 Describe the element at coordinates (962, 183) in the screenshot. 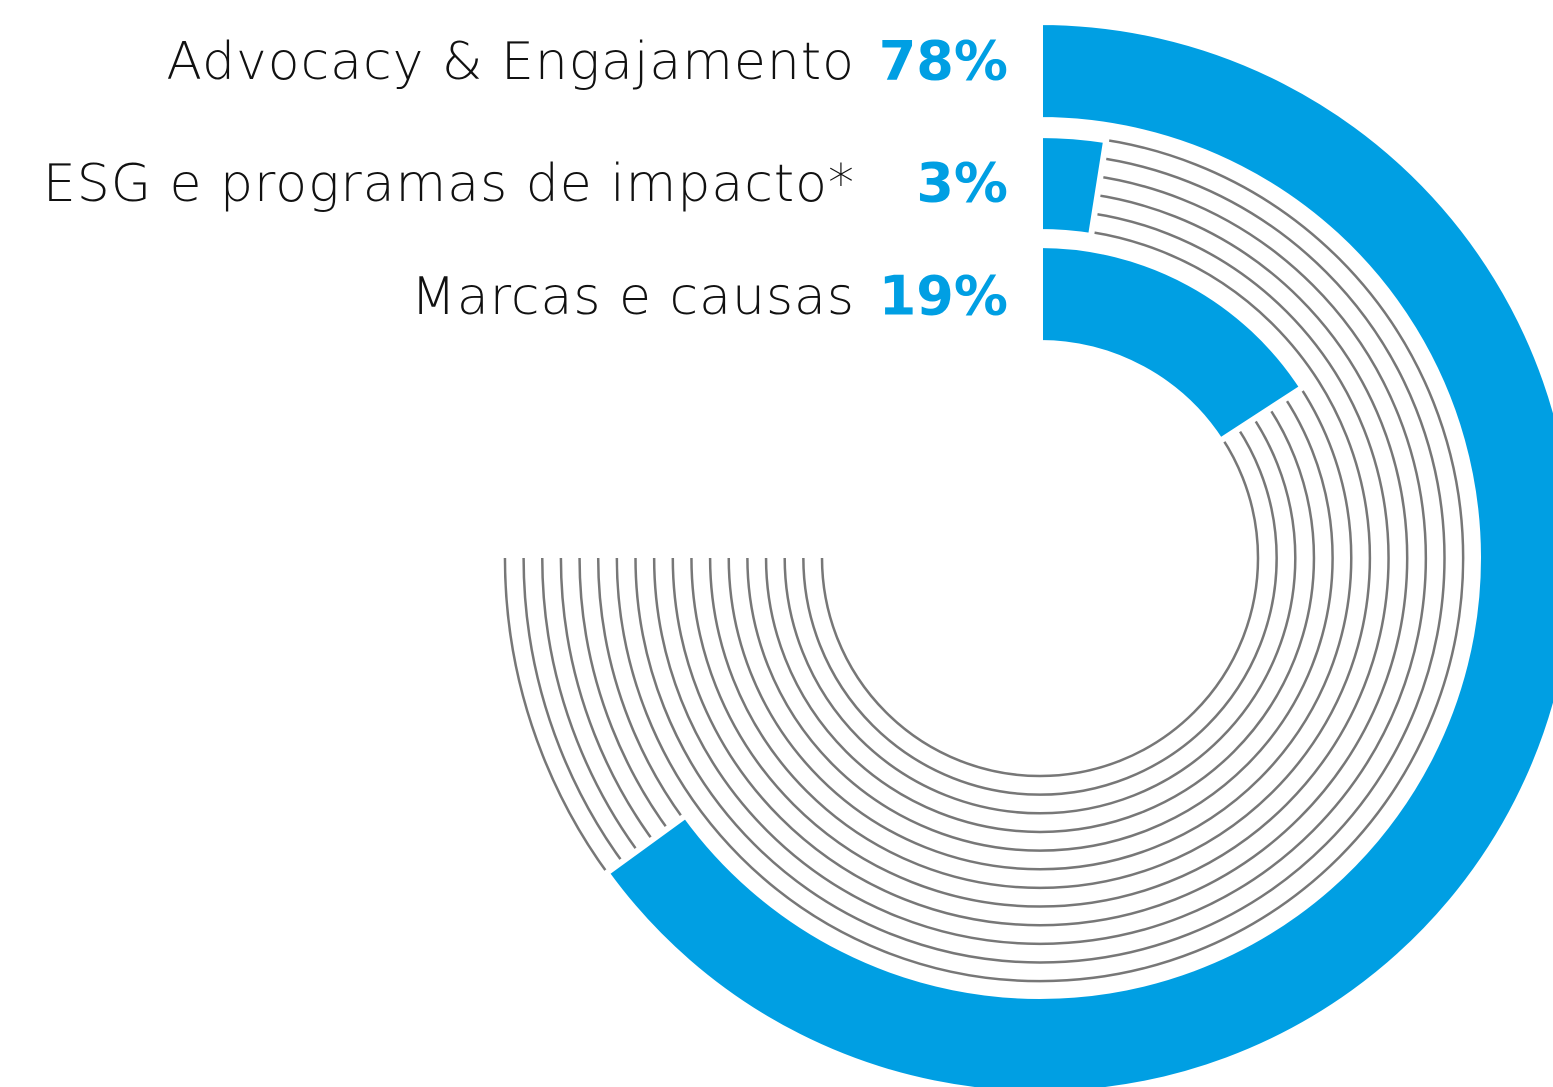

I see `value-label: 3%` at that location.